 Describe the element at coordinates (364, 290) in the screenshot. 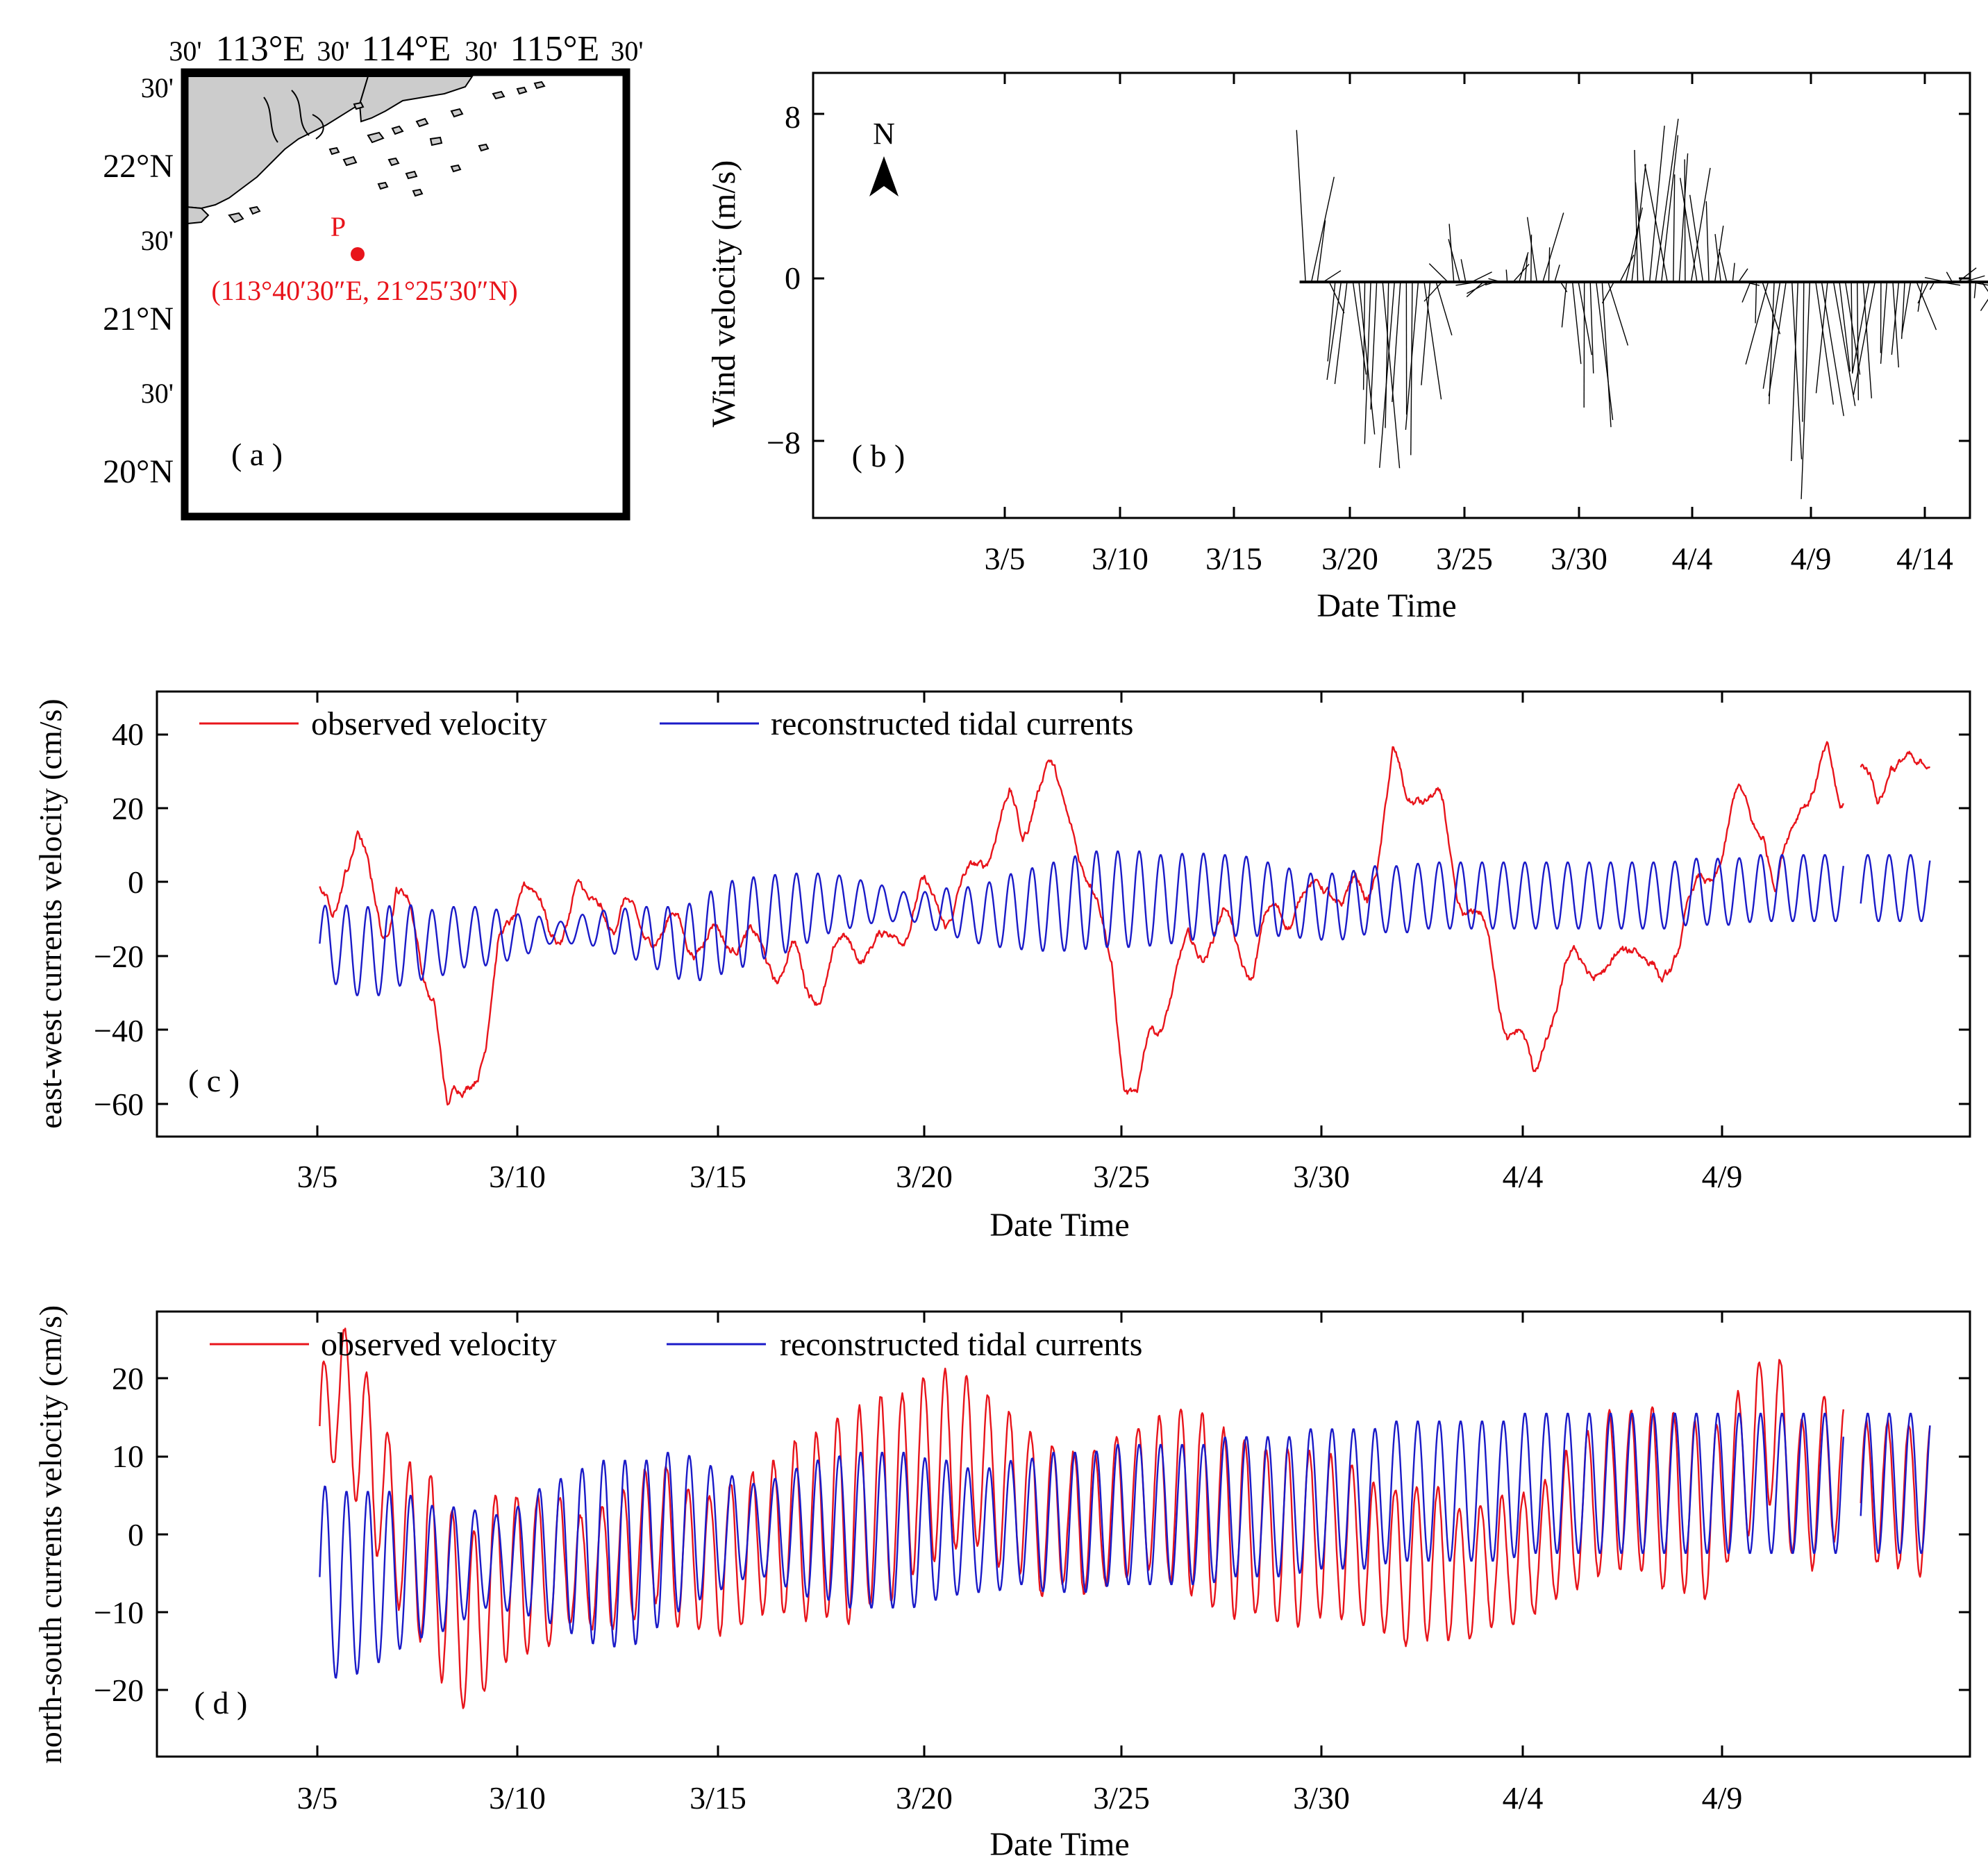

I see `site-coordinates: (113°40′30″E, 21°25′30″N)` at that location.